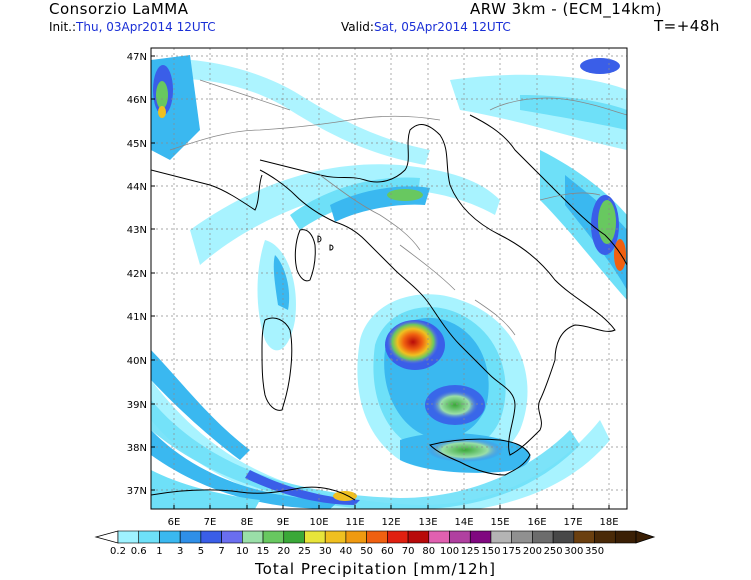  Describe the element at coordinates (375, 569) in the screenshot. I see `colorbar-title: Total Precipitation [mm/12h]` at that location.